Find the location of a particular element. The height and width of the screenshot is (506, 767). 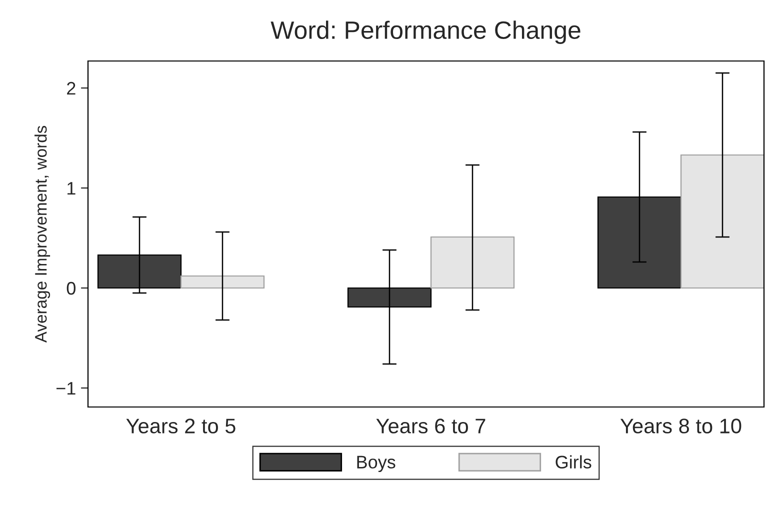

y-tick-label: 1 is located at coordinates (72, 188).